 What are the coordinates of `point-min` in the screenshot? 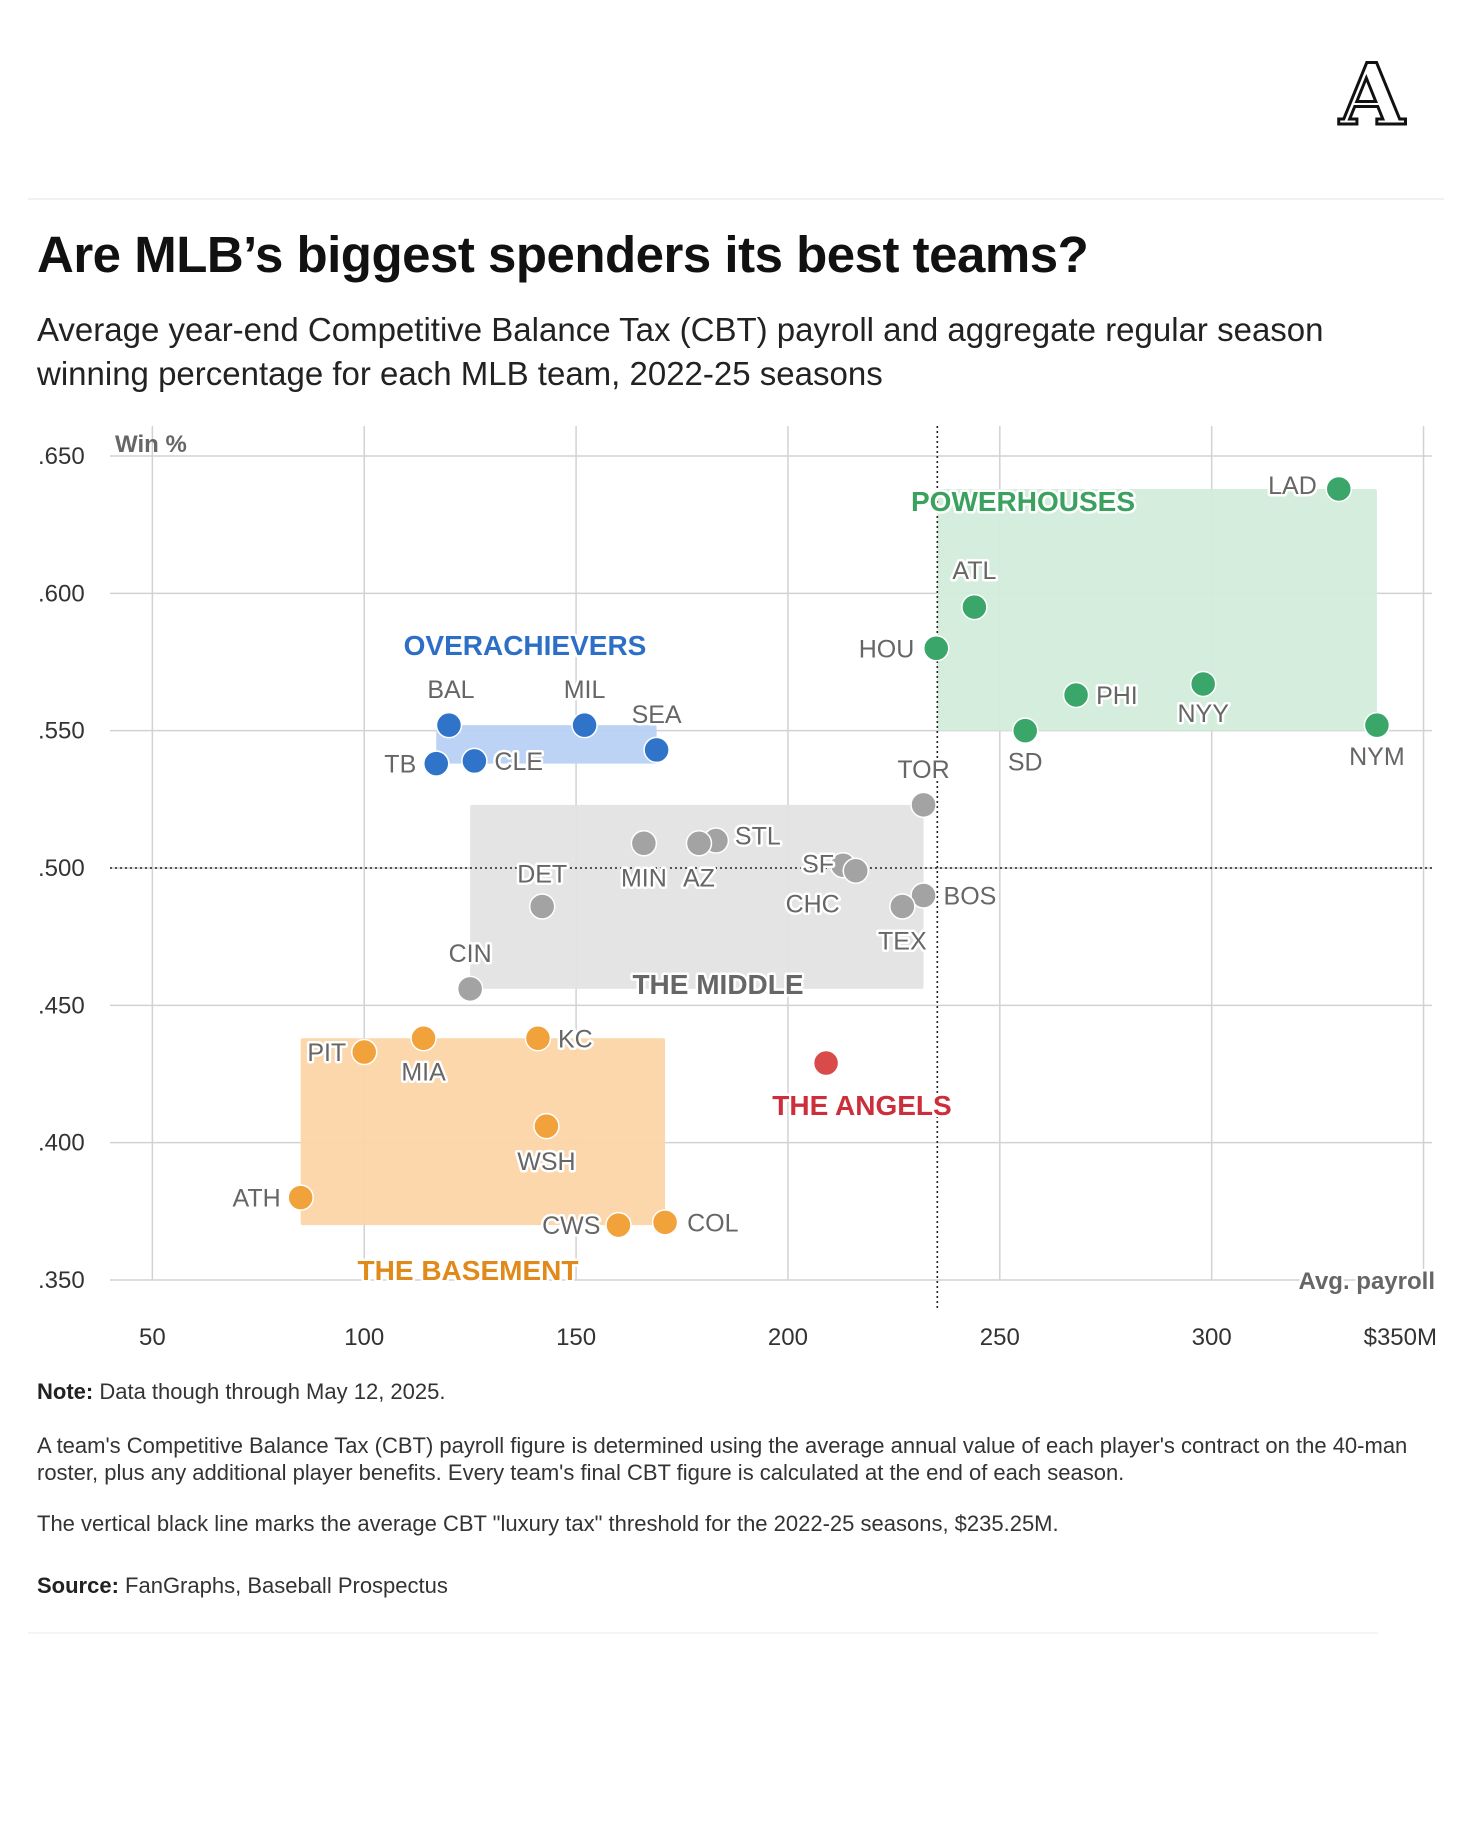 It's located at (644, 843).